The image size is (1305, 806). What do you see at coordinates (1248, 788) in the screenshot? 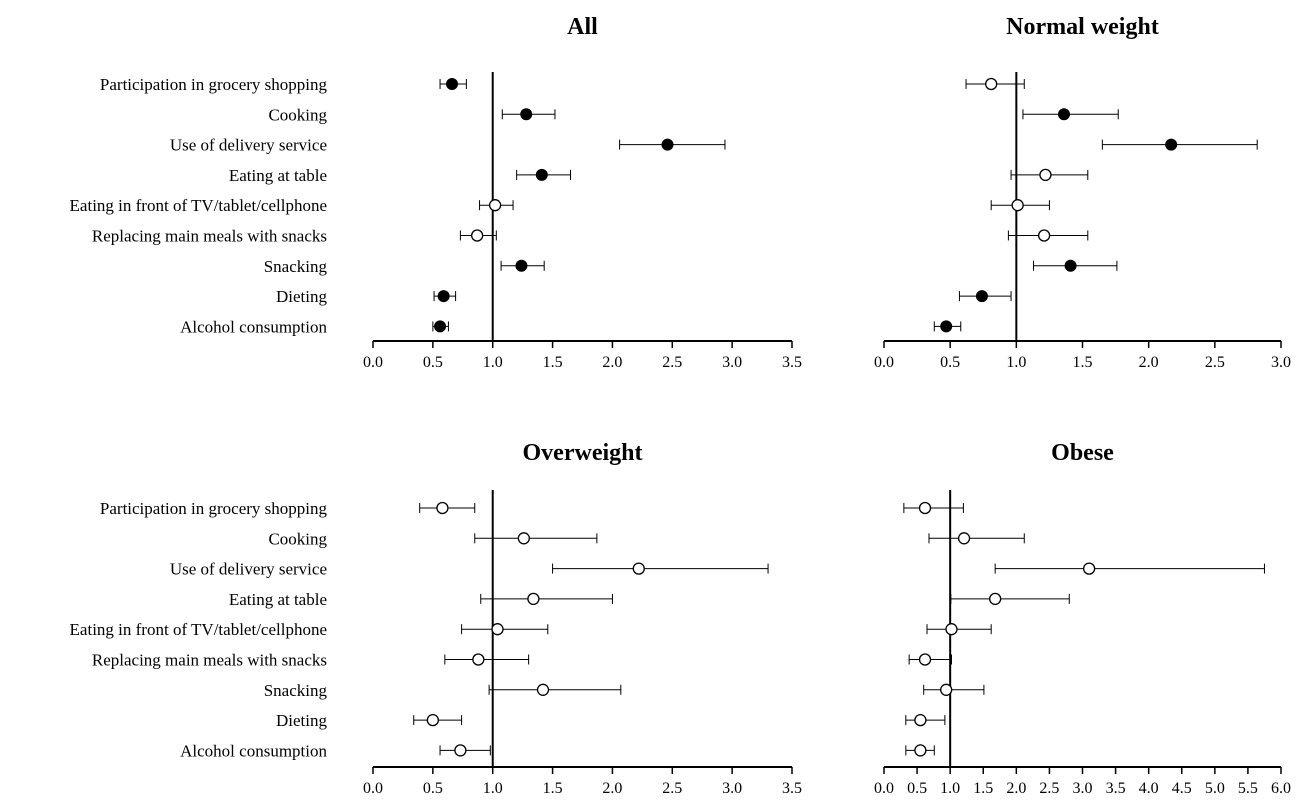
I see `x-tick-label: 5.5` at bounding box center [1248, 788].